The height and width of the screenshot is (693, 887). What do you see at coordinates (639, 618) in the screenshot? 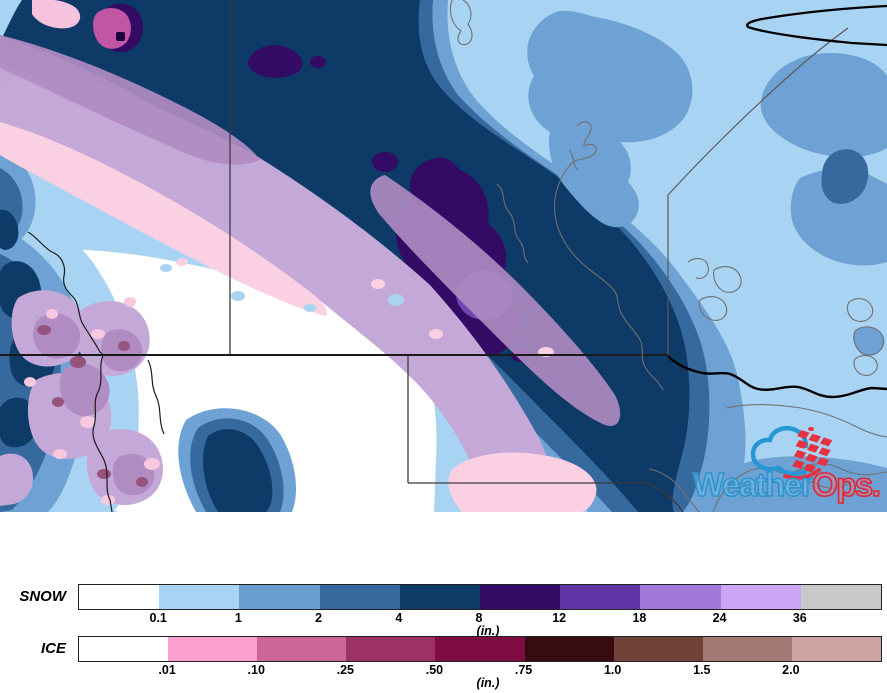
I see `legend-tick-label: 18` at bounding box center [639, 618].